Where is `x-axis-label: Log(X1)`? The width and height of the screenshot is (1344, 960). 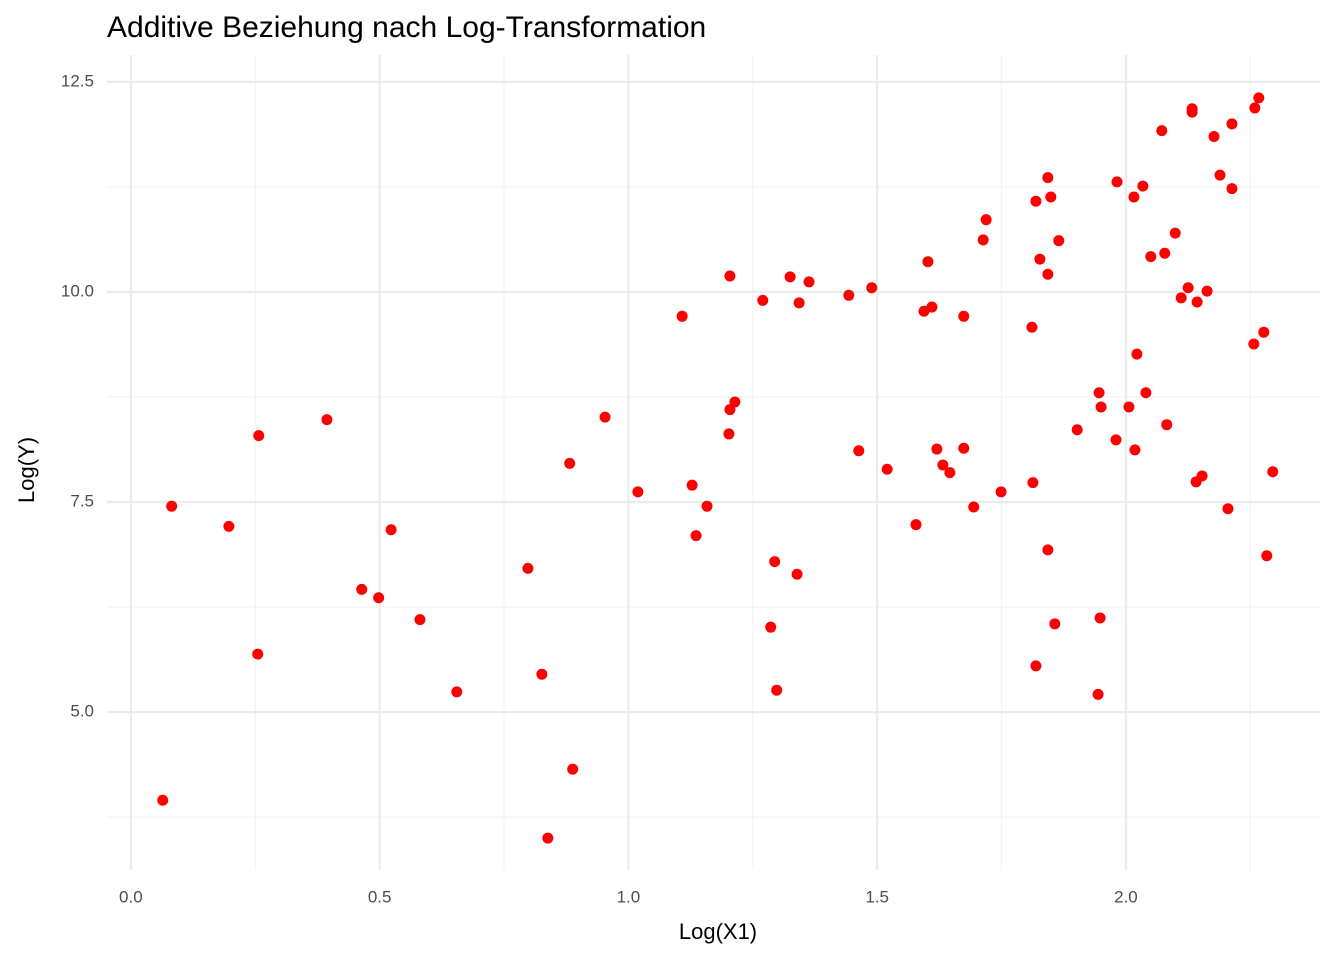
x-axis-label: Log(X1) is located at coordinates (718, 931).